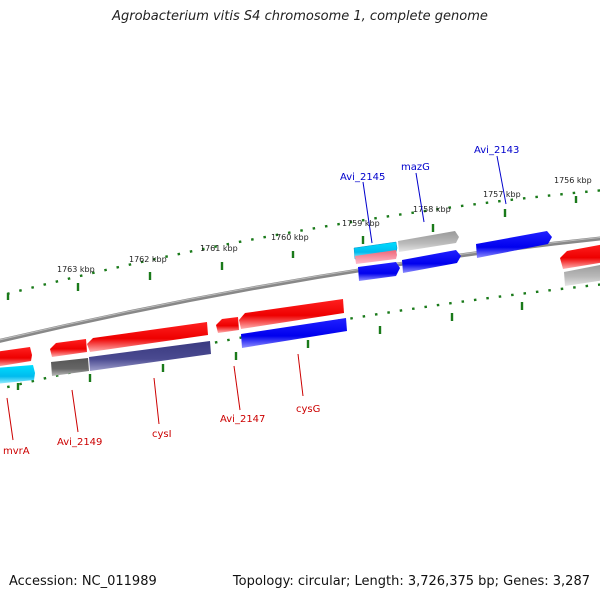 This screenshot has width=600, height=600. What do you see at coordinates (573, 180) in the screenshot?
I see `scale-label: 1756 kbp` at bounding box center [573, 180].